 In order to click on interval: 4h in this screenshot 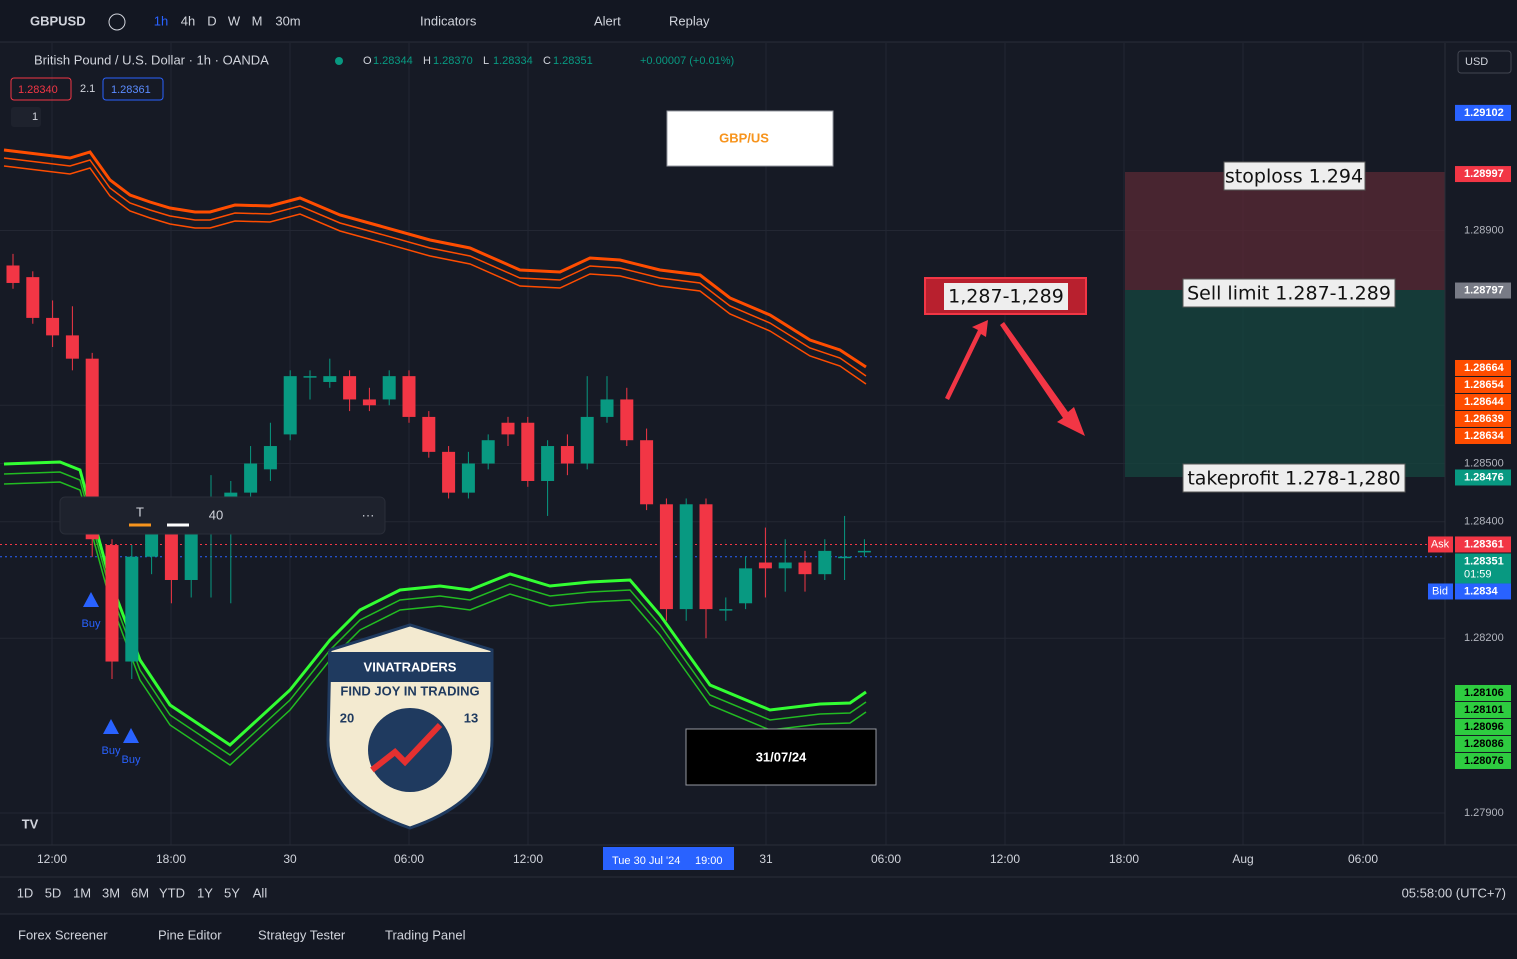, I will do `click(188, 20)`.